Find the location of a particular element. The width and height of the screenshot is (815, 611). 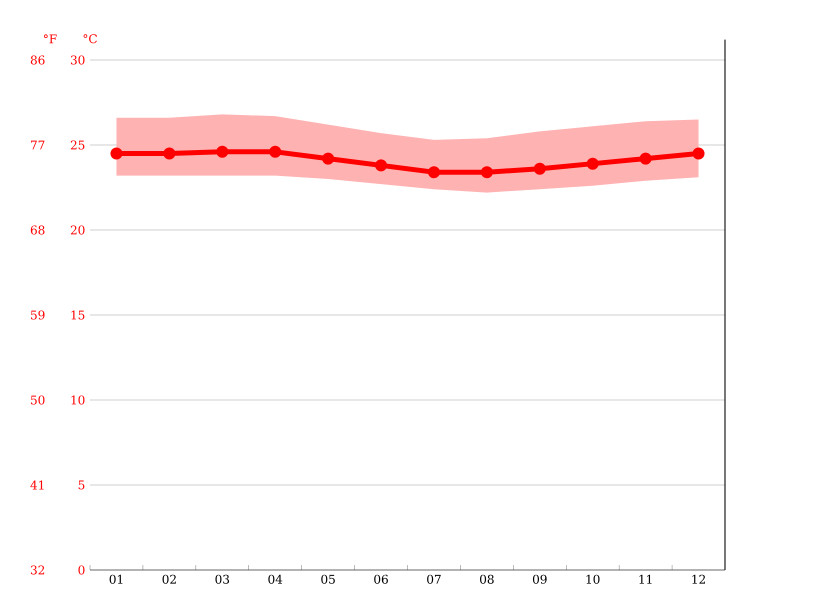

y2-tick-label: 68 is located at coordinates (37, 230).